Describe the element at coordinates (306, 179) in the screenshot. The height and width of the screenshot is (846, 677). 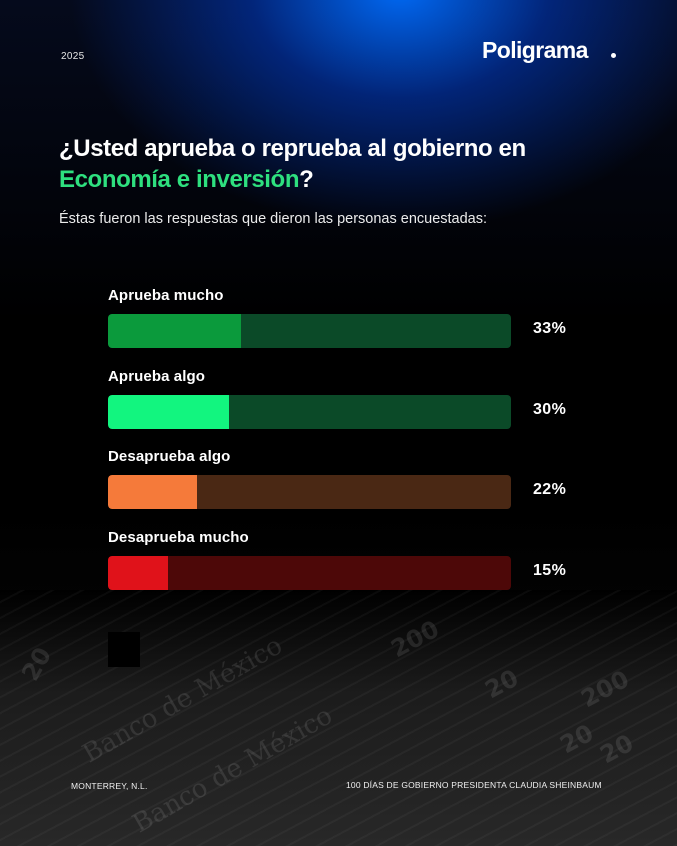
I see `question-mark: ?` at that location.